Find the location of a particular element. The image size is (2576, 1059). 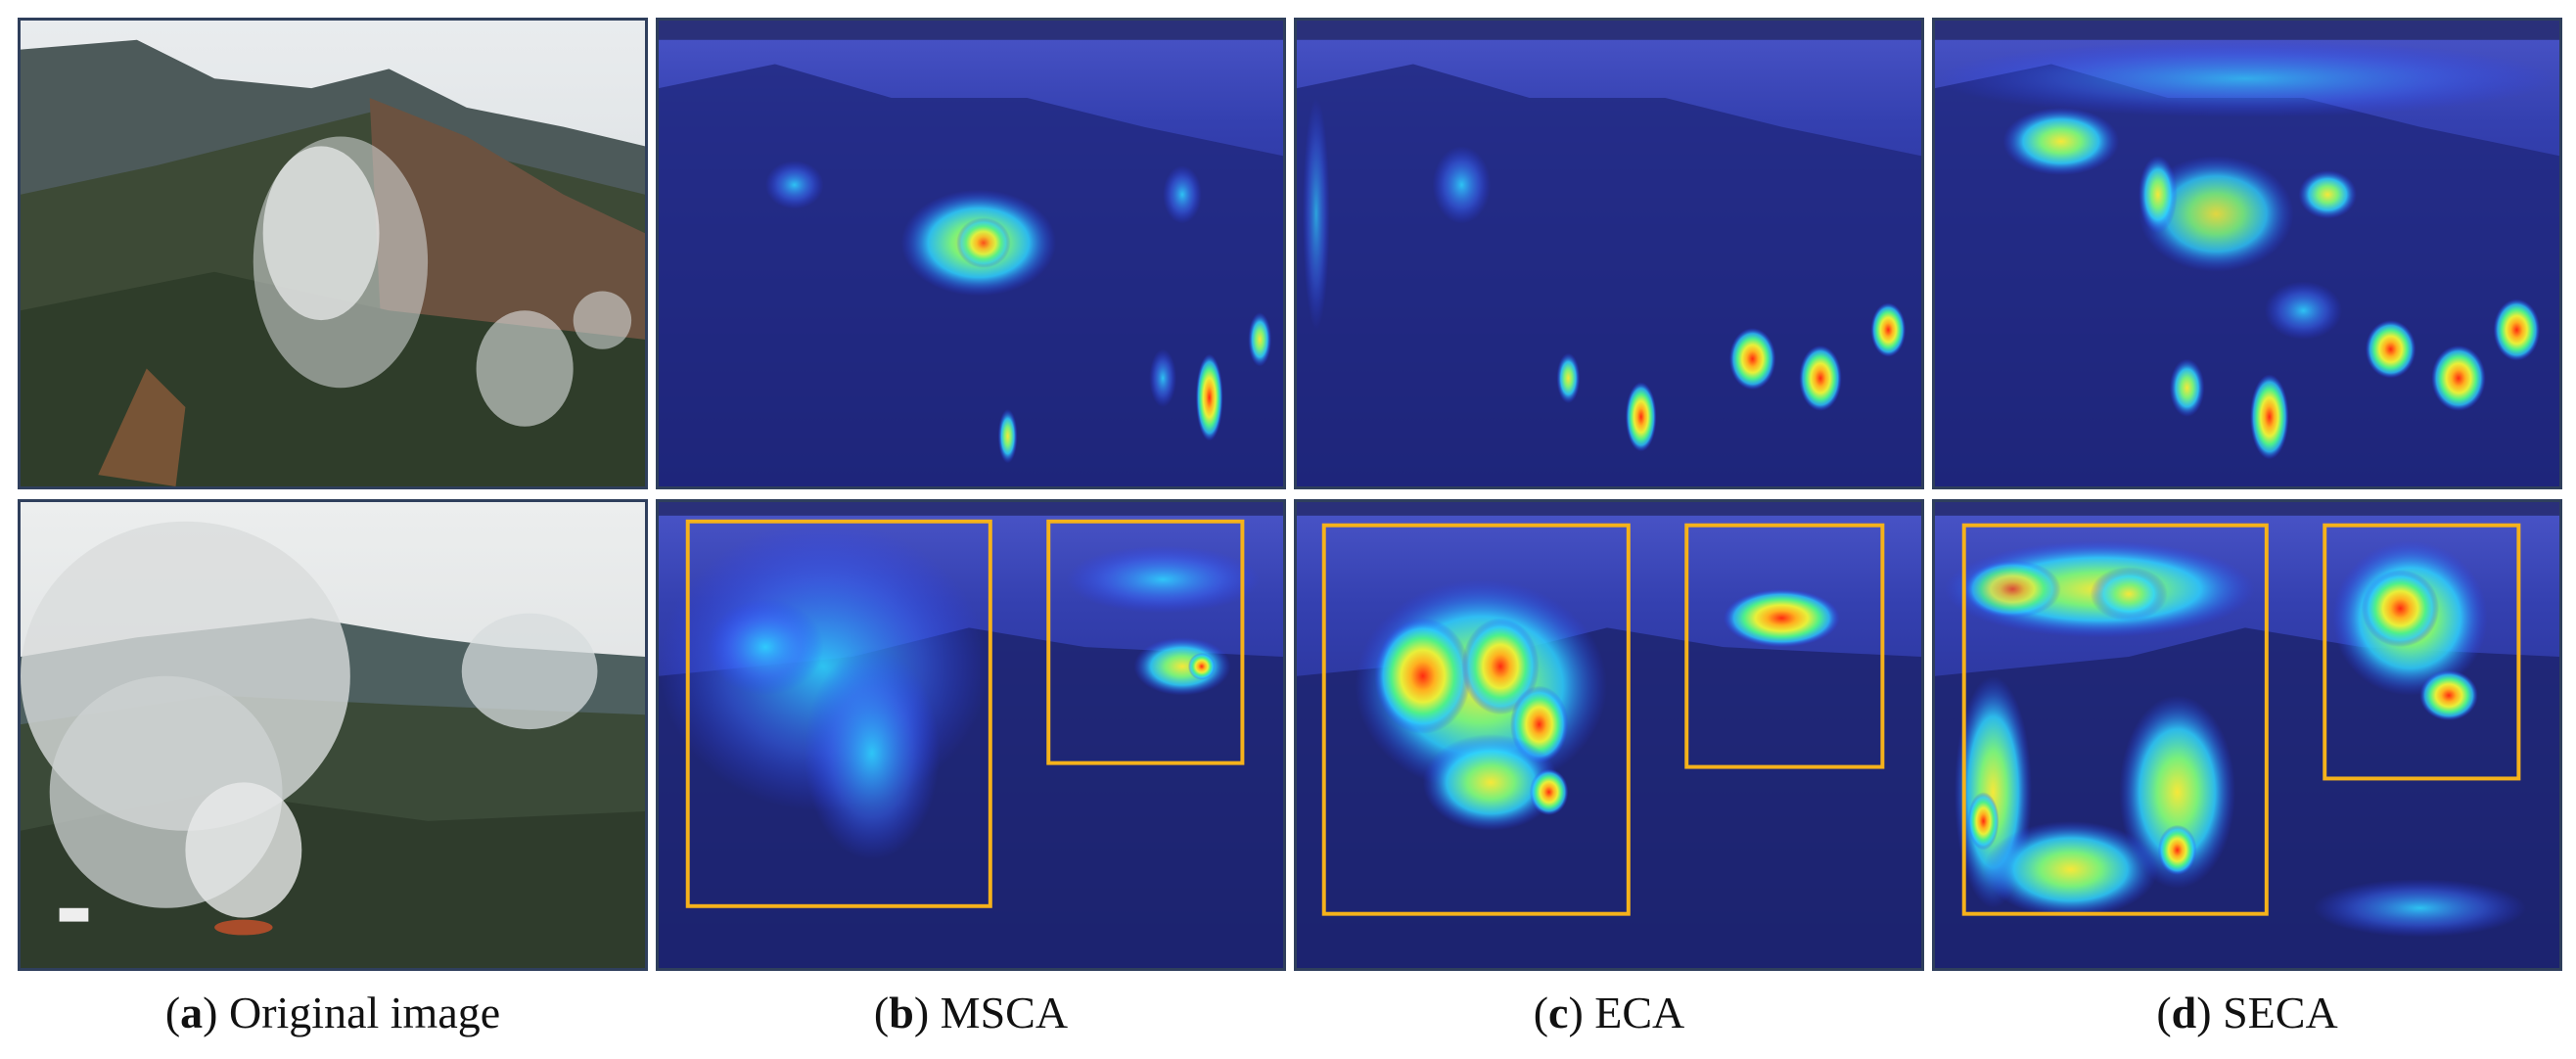

caption-c: (c) ECA is located at coordinates (1609, 1012).